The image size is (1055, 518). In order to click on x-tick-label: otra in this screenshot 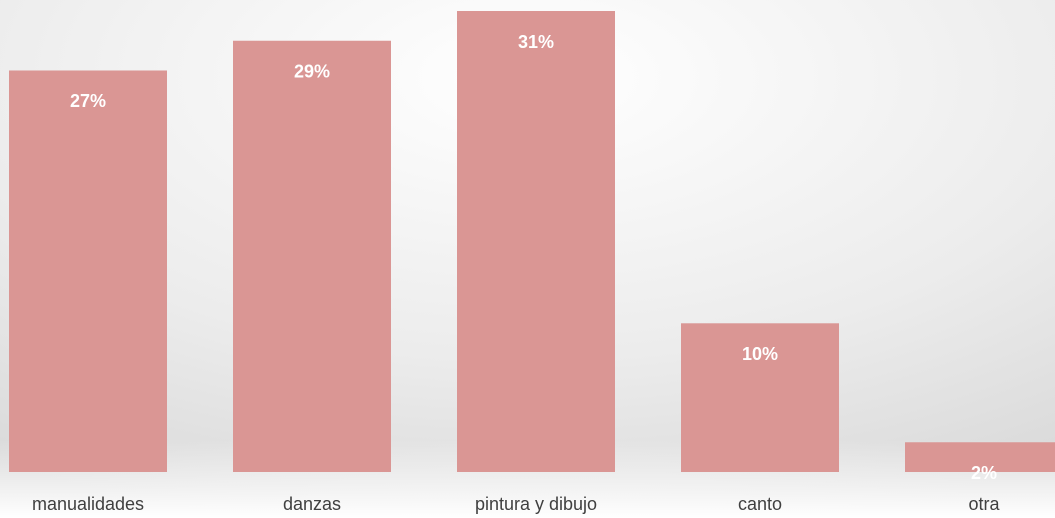, I will do `click(984, 504)`.